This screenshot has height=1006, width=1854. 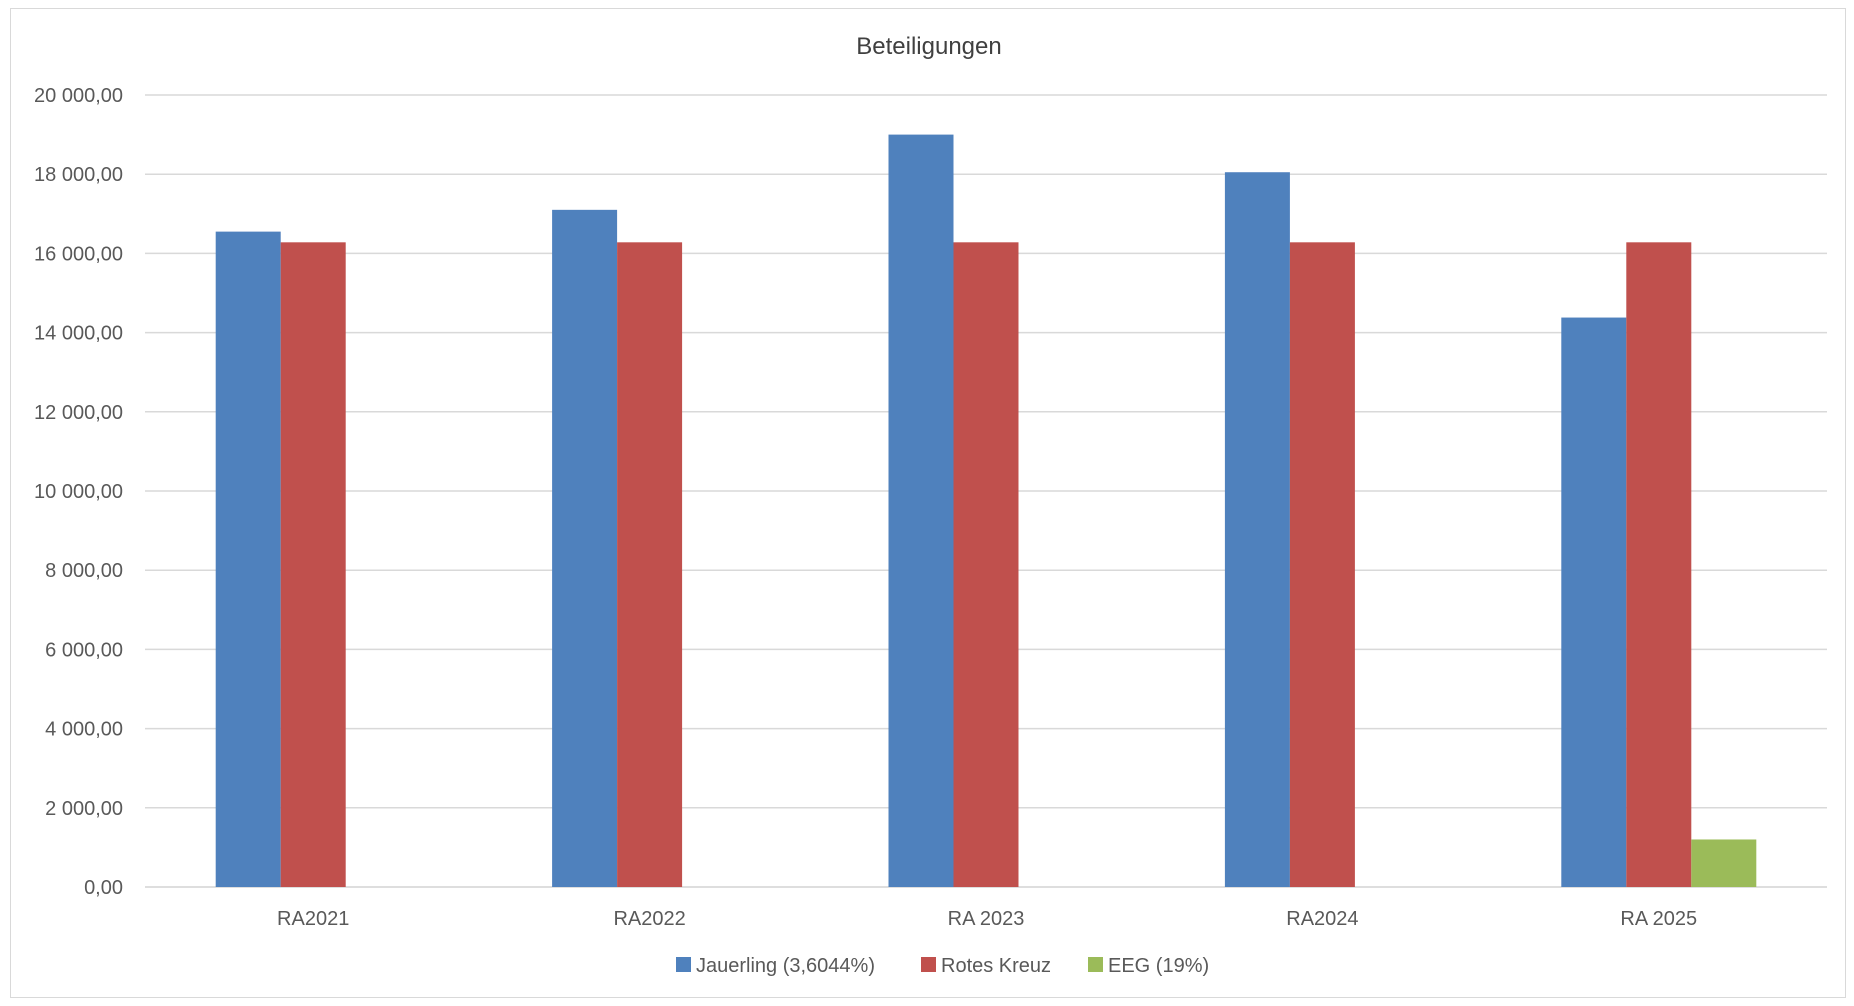 What do you see at coordinates (313, 919) in the screenshot?
I see `x-tick-label: RA2021` at bounding box center [313, 919].